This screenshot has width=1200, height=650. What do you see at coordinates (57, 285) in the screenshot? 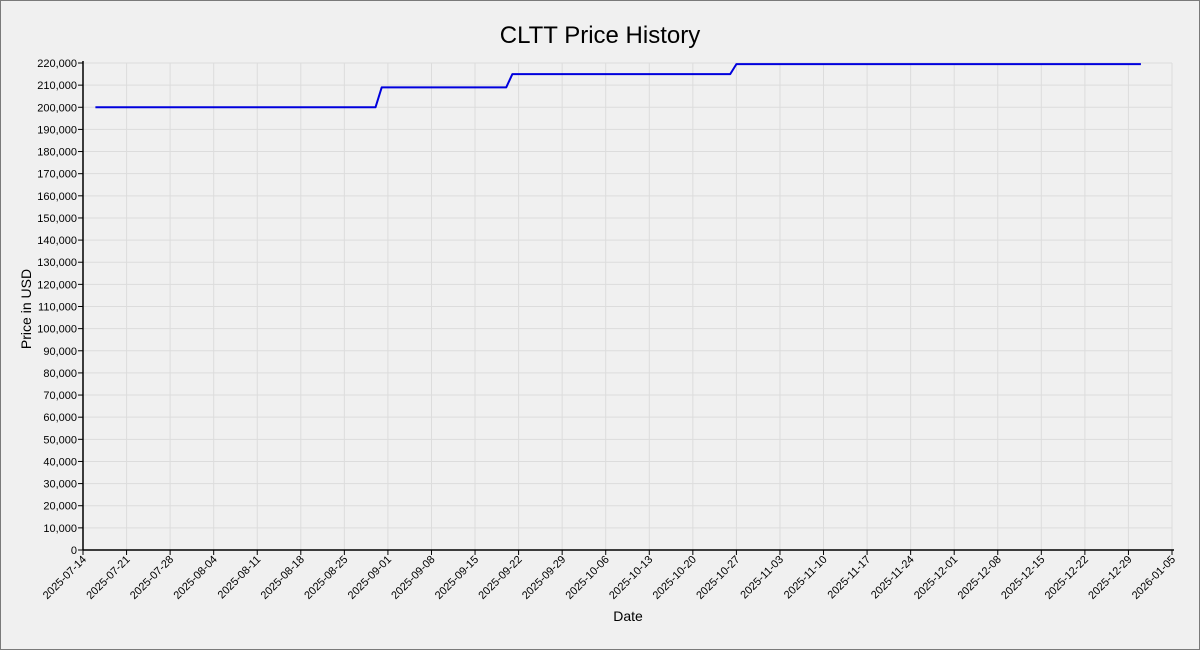
I see `y-tick-label: 120,000` at bounding box center [57, 285].